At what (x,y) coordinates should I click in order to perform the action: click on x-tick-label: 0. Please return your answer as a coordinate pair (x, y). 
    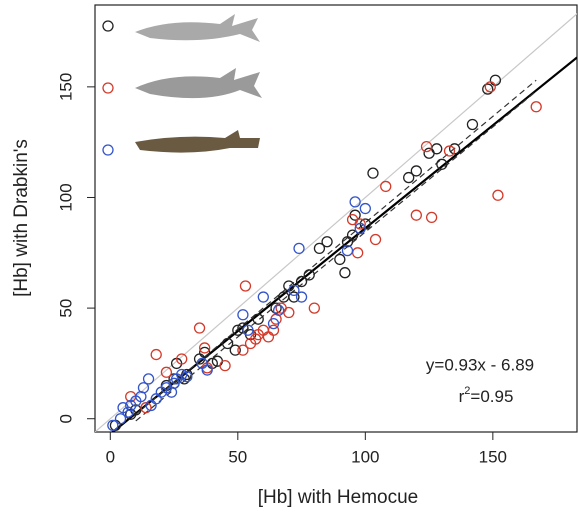
    Looking at the image, I should click on (110, 456).